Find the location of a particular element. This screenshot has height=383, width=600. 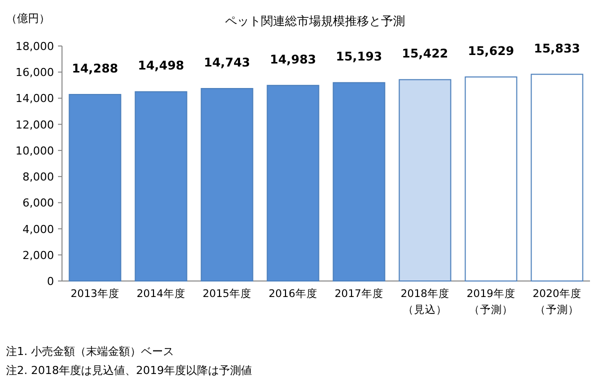

text: 注1. 小売金額（末端金額）ベース is located at coordinates (90, 351).